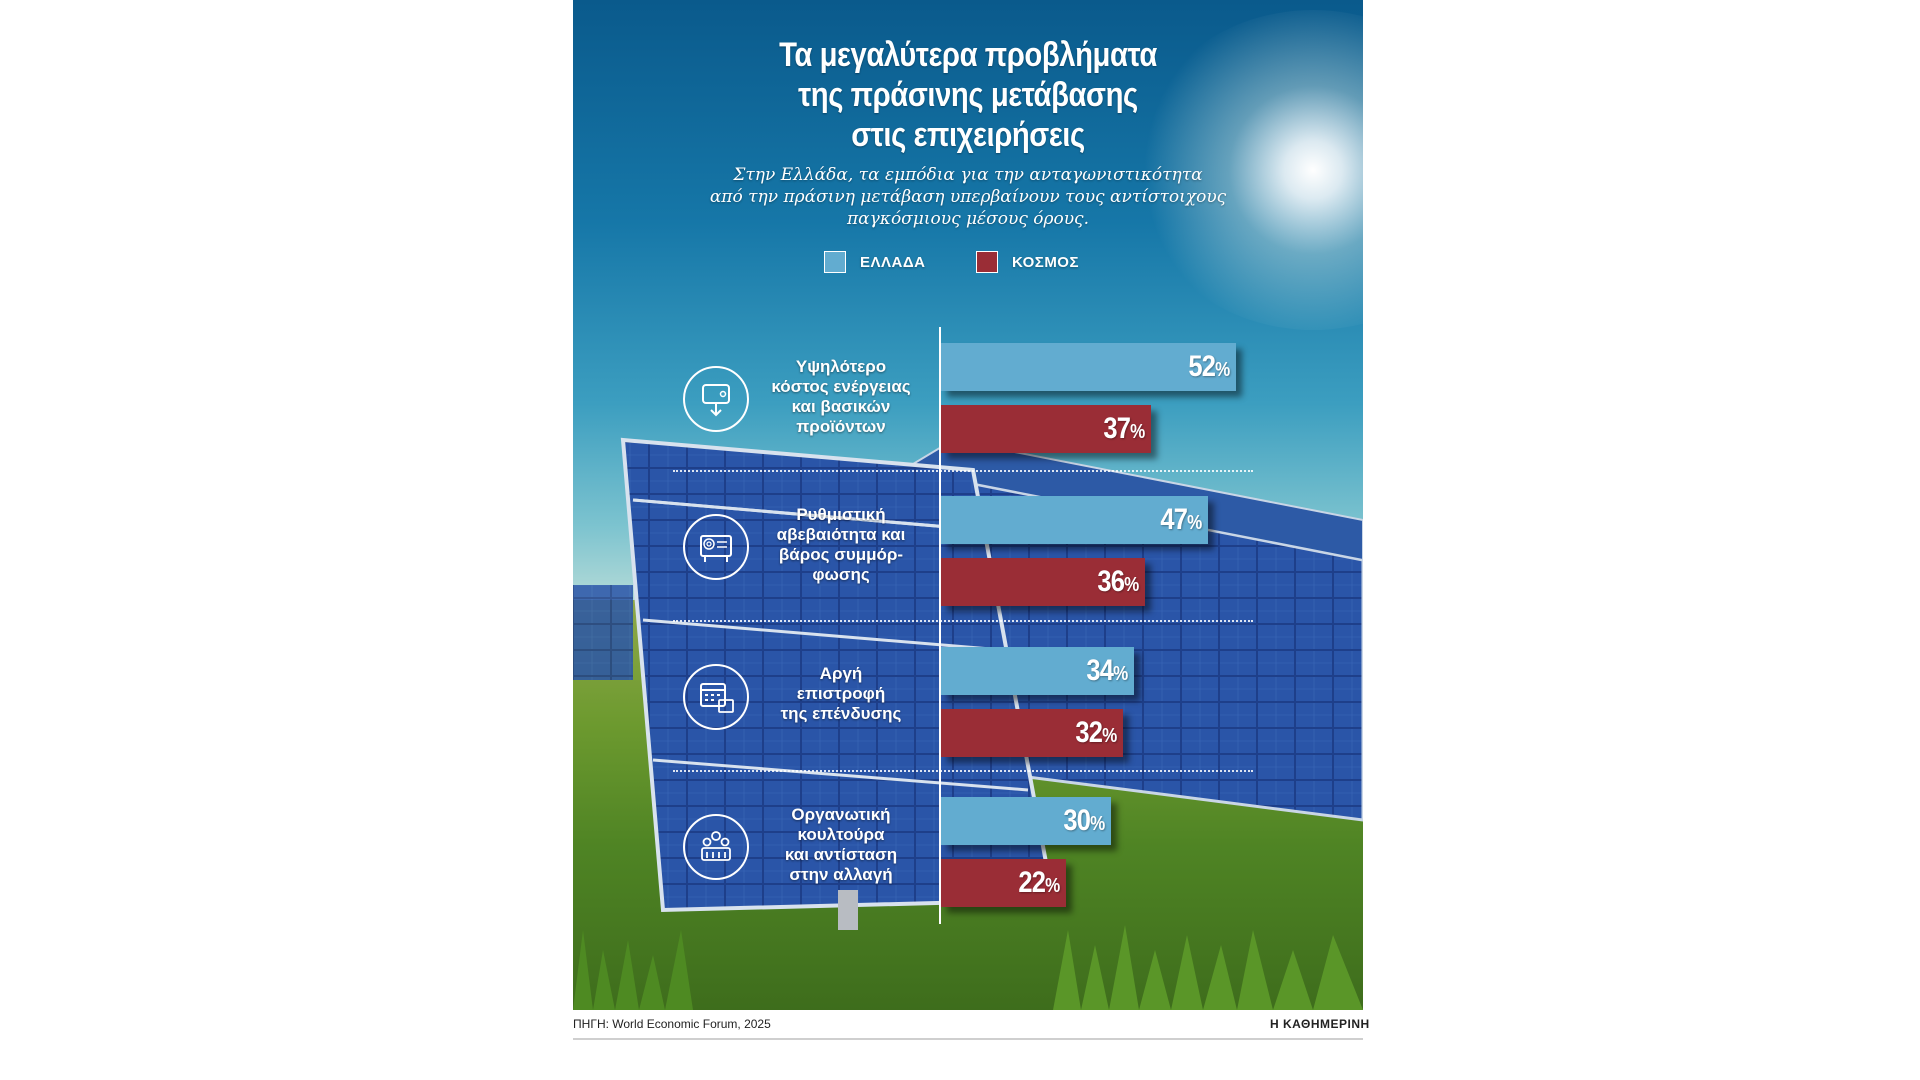 Image resolution: width=1920 pixels, height=1080 pixels. What do you see at coordinates (716, 847) in the screenshot?
I see `team-people-icon` at bounding box center [716, 847].